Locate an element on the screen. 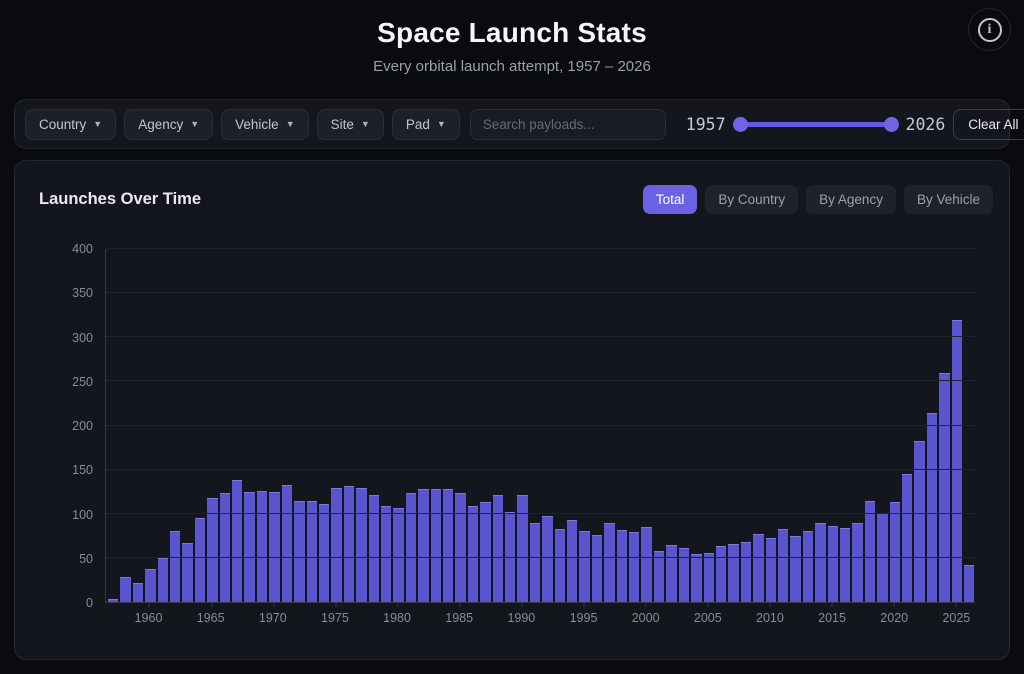 The height and width of the screenshot is (674, 1024). bar-1996 is located at coordinates (597, 568).